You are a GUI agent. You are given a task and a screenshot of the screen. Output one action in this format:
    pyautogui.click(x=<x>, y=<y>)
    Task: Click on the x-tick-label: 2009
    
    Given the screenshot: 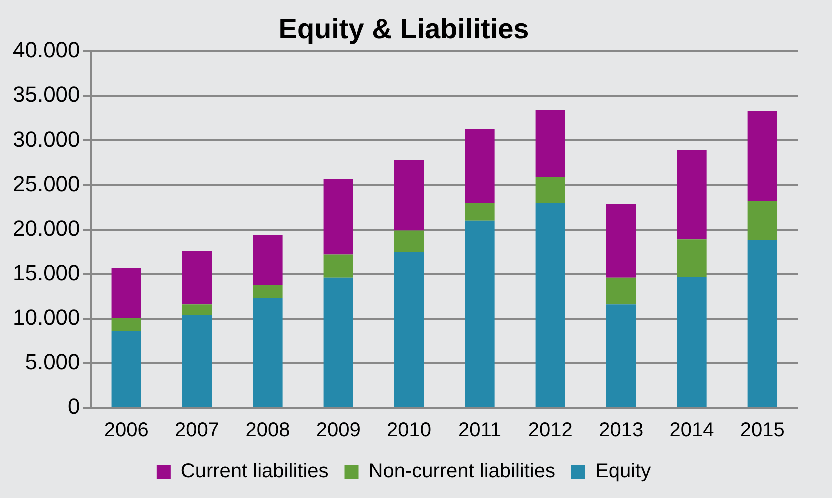 What is the action you would take?
    pyautogui.click(x=338, y=431)
    